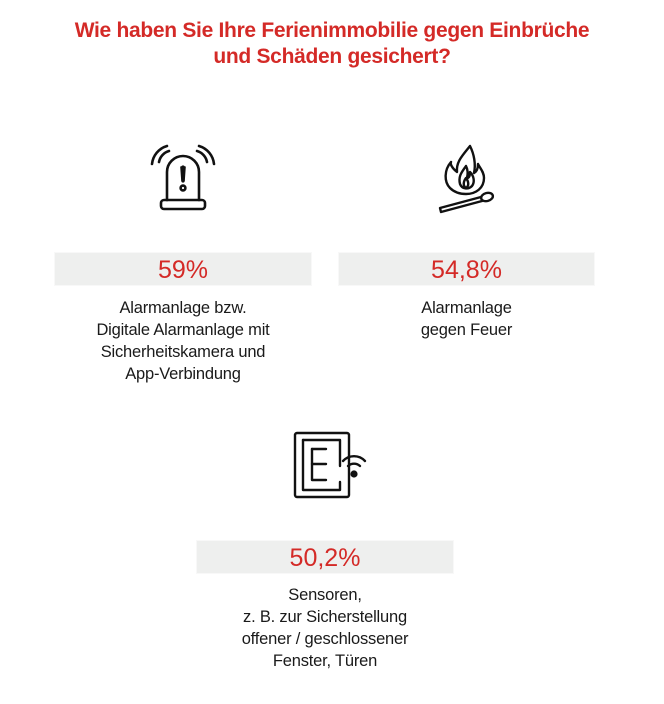 This screenshot has height=704, width=664. I want to click on stat-value-alarm: 59%, so click(183, 269).